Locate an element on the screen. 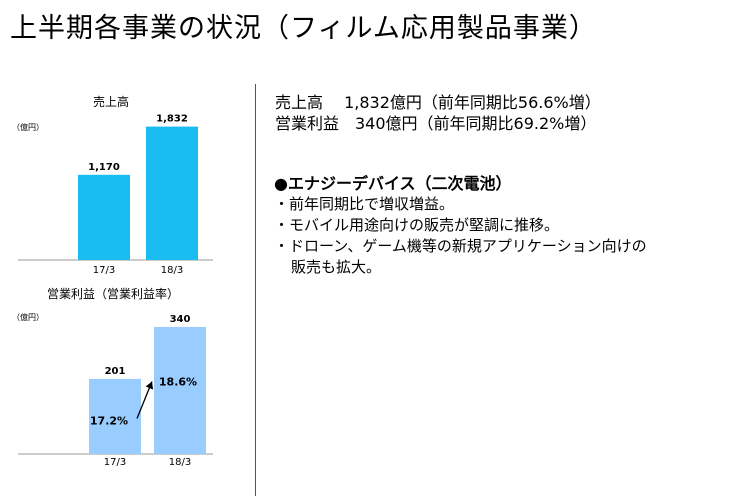 This screenshot has width=750, height=501. profit-chart-title: 営業利益（営業利益率） is located at coordinates (113, 293).